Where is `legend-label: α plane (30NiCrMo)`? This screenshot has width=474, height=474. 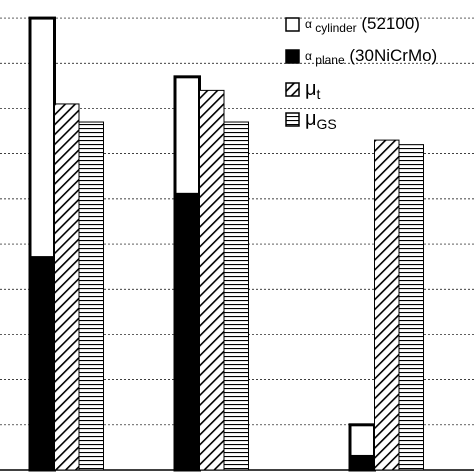
legend-label: α plane (30NiCrMo) is located at coordinates (371, 56).